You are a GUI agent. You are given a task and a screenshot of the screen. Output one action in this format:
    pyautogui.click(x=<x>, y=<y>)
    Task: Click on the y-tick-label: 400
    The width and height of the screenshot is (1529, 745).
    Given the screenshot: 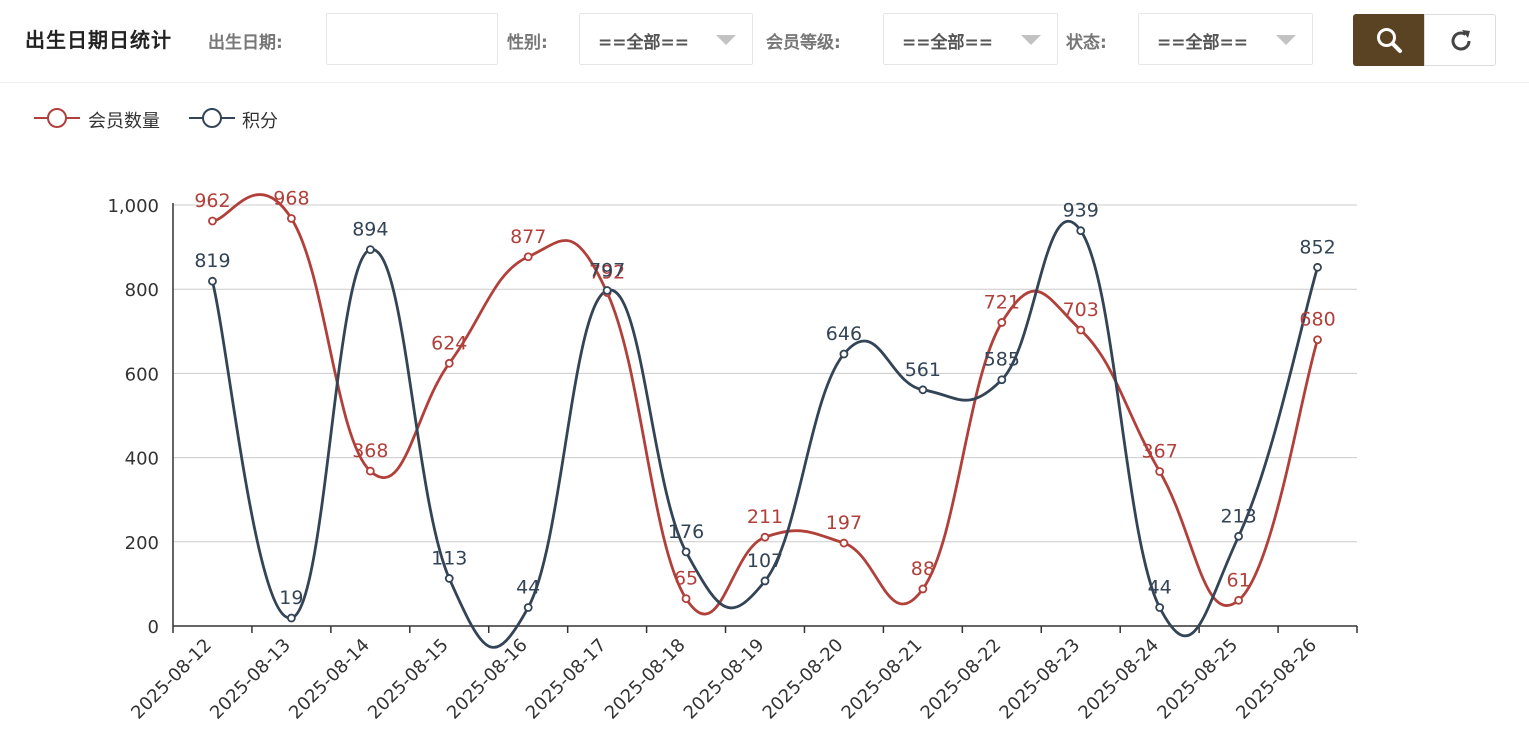 What is the action you would take?
    pyautogui.click(x=142, y=459)
    